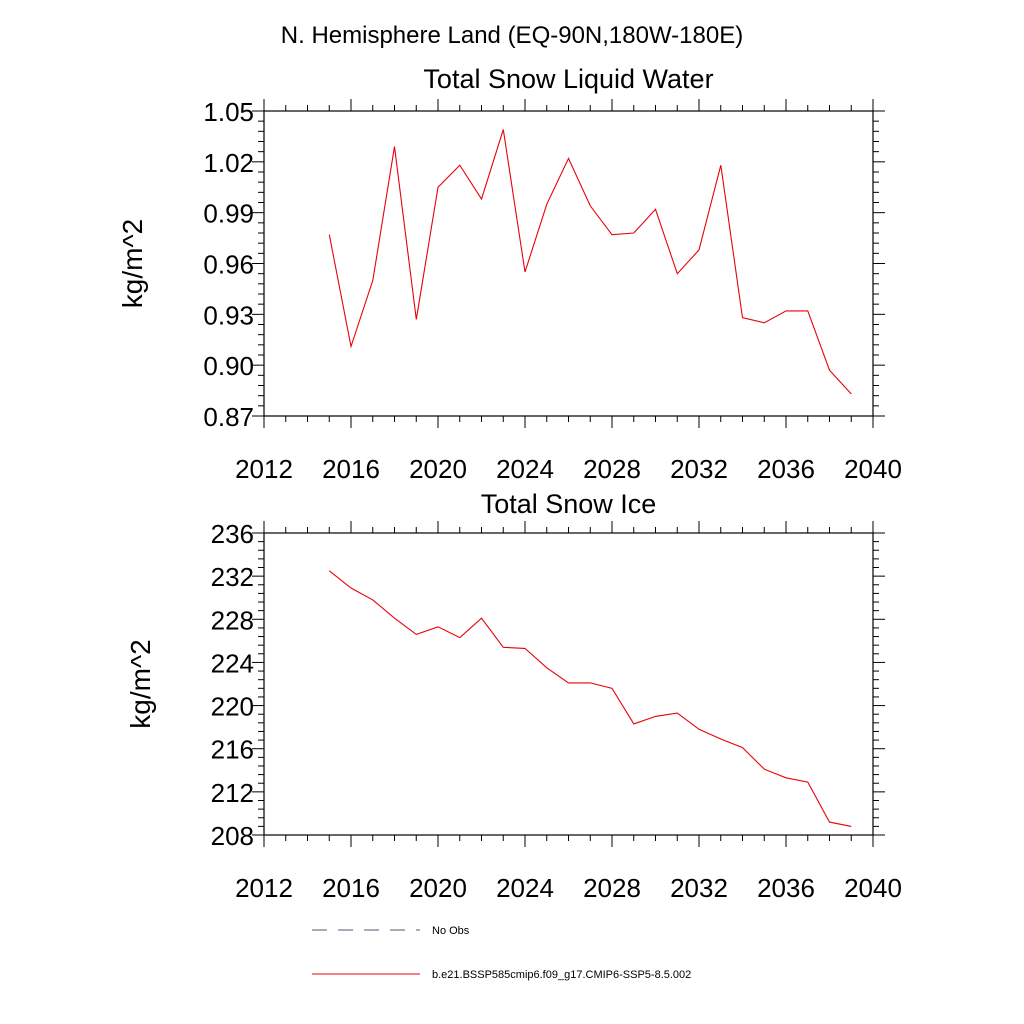  What do you see at coordinates (232, 836) in the screenshot?
I see `y-tick-label: 208` at bounding box center [232, 836].